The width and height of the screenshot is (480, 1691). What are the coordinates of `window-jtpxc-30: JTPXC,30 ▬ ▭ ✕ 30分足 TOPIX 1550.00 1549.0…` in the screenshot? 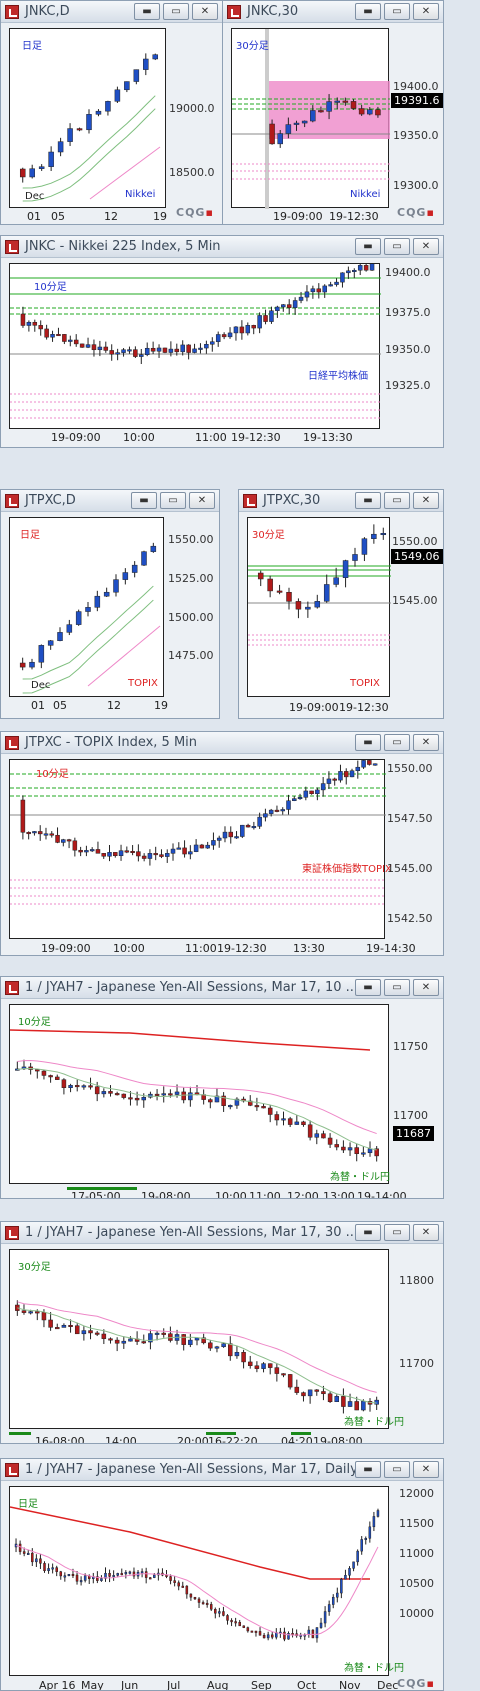 It's located at (341, 604).